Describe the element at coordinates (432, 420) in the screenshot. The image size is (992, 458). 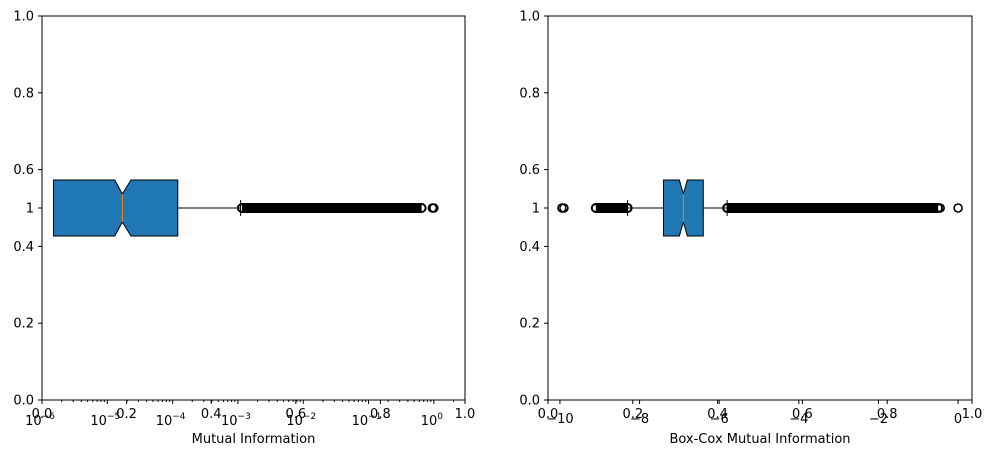
I see `x-tick-label: 10⁰` at that location.